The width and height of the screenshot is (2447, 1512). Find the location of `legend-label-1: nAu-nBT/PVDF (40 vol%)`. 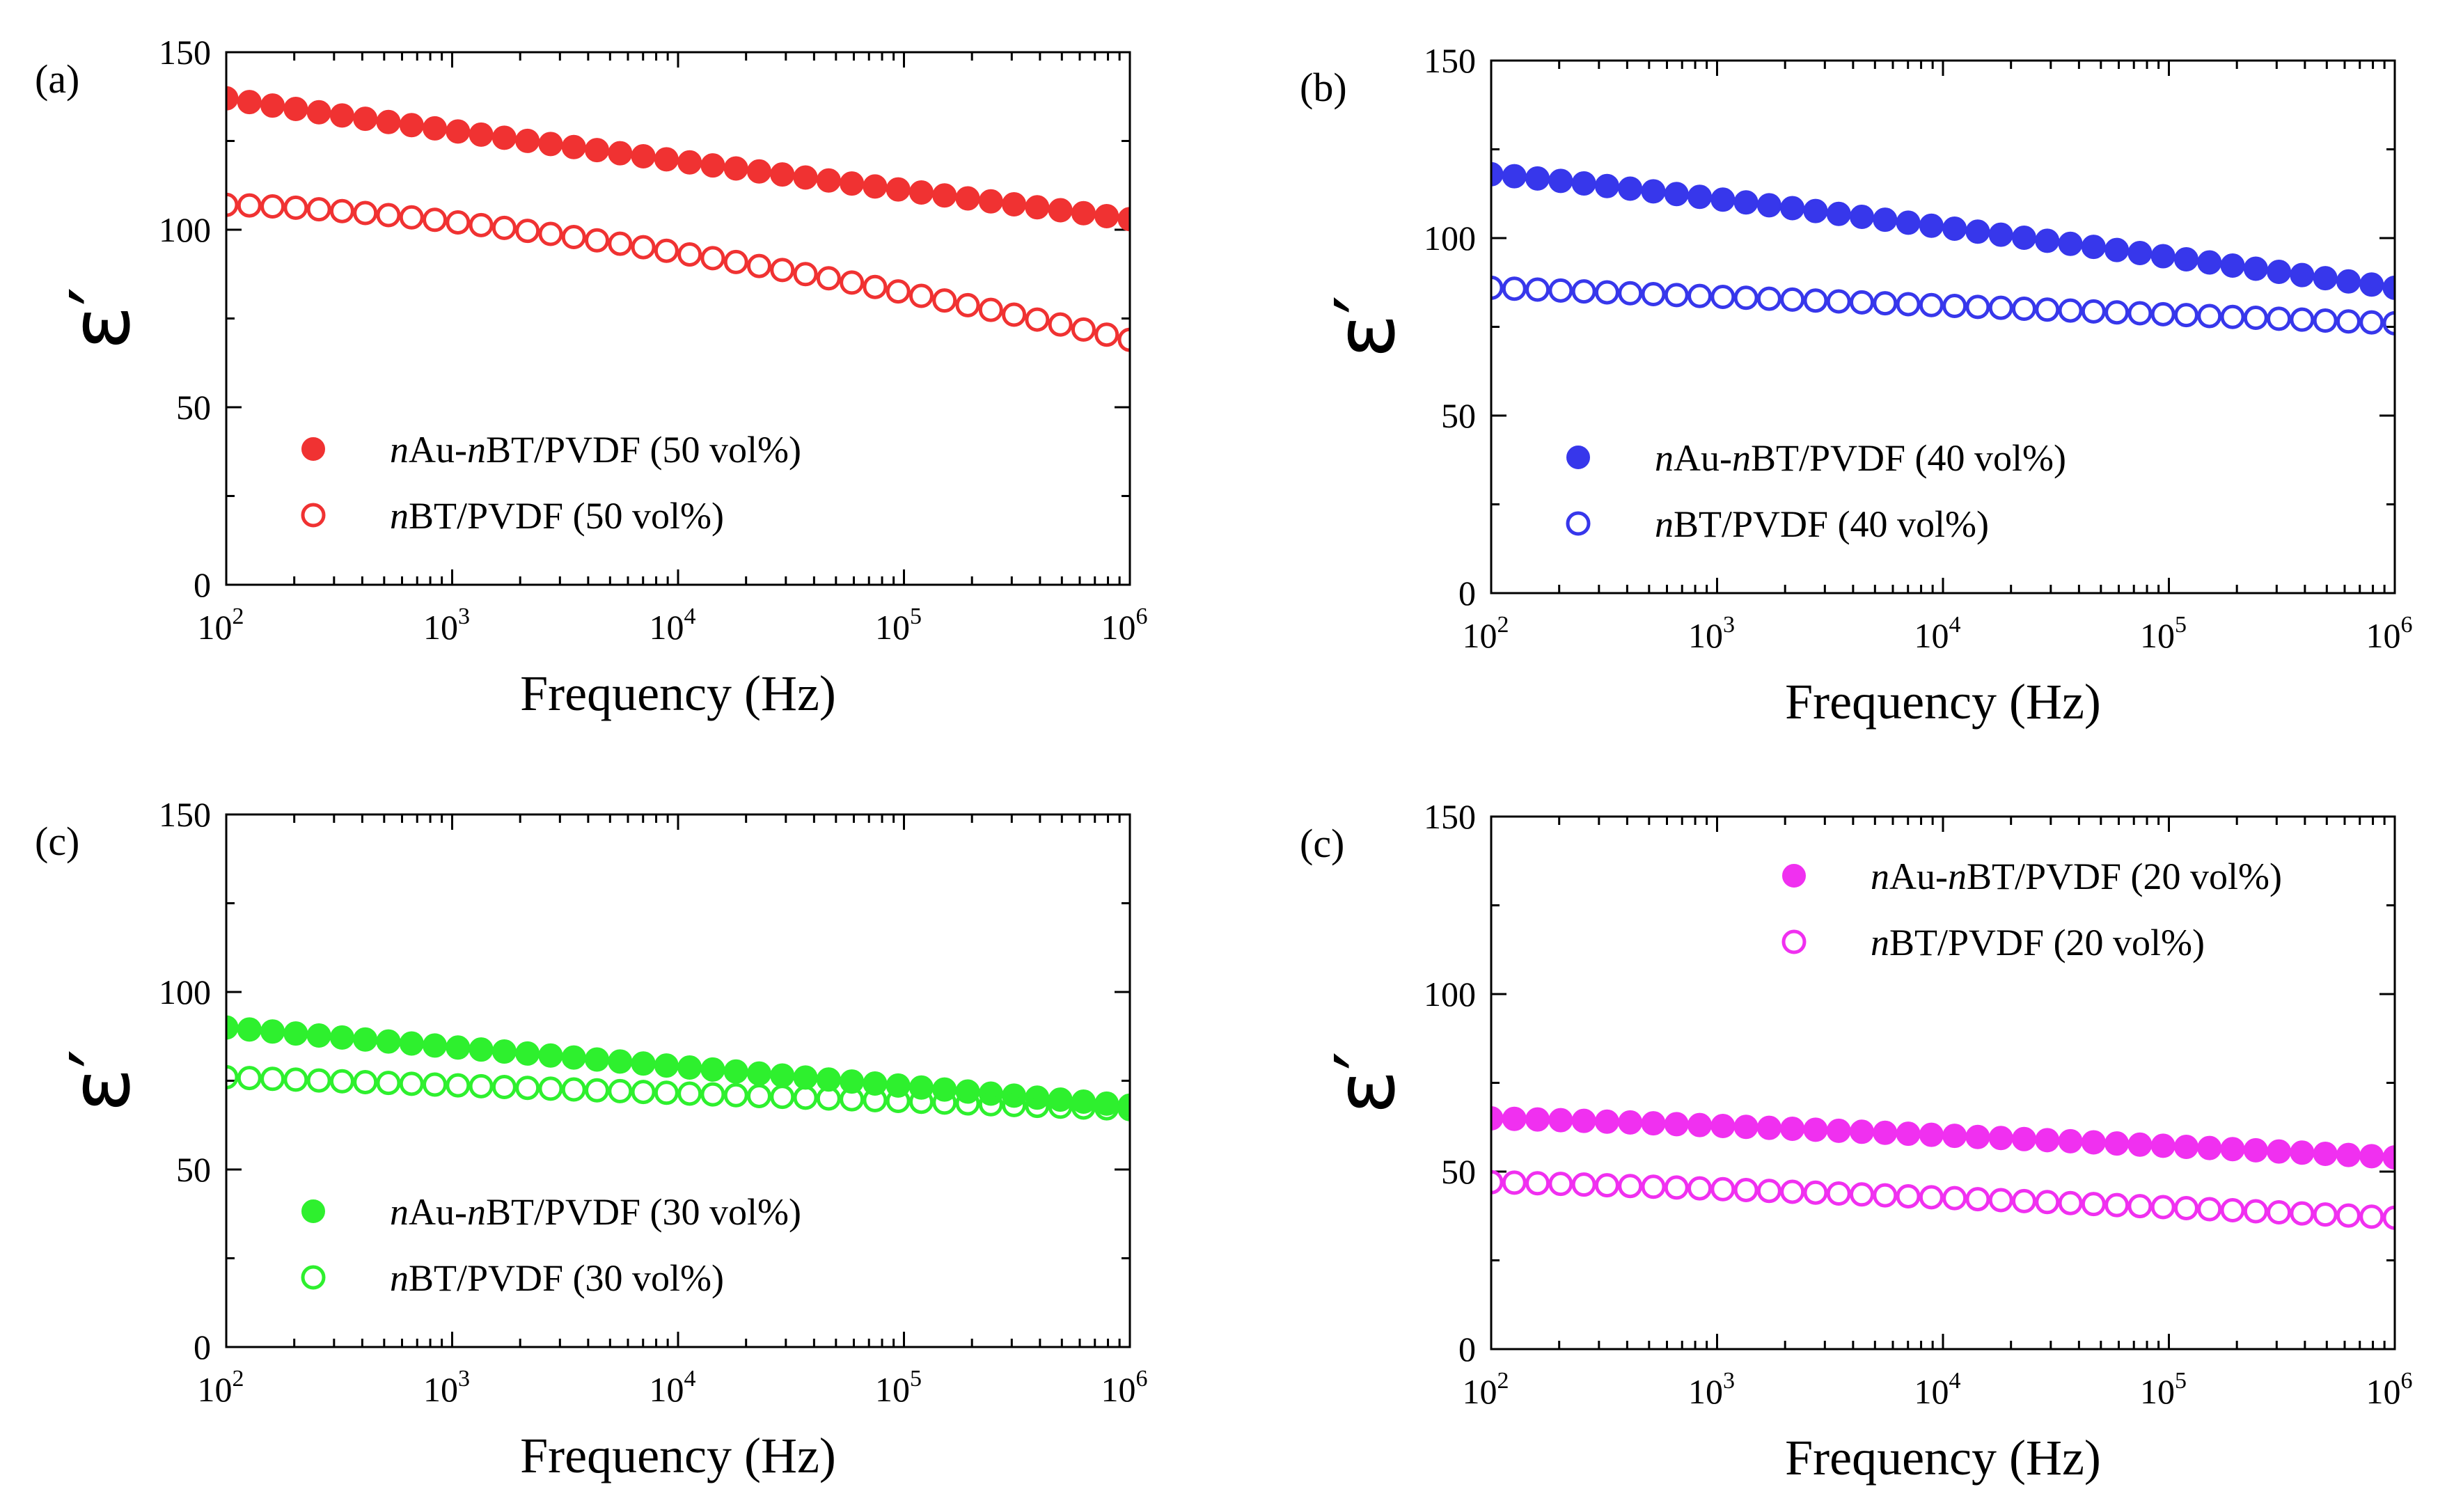

legend-label-1: nAu-nBT/PVDF (40 vol%) is located at coordinates (1861, 458).